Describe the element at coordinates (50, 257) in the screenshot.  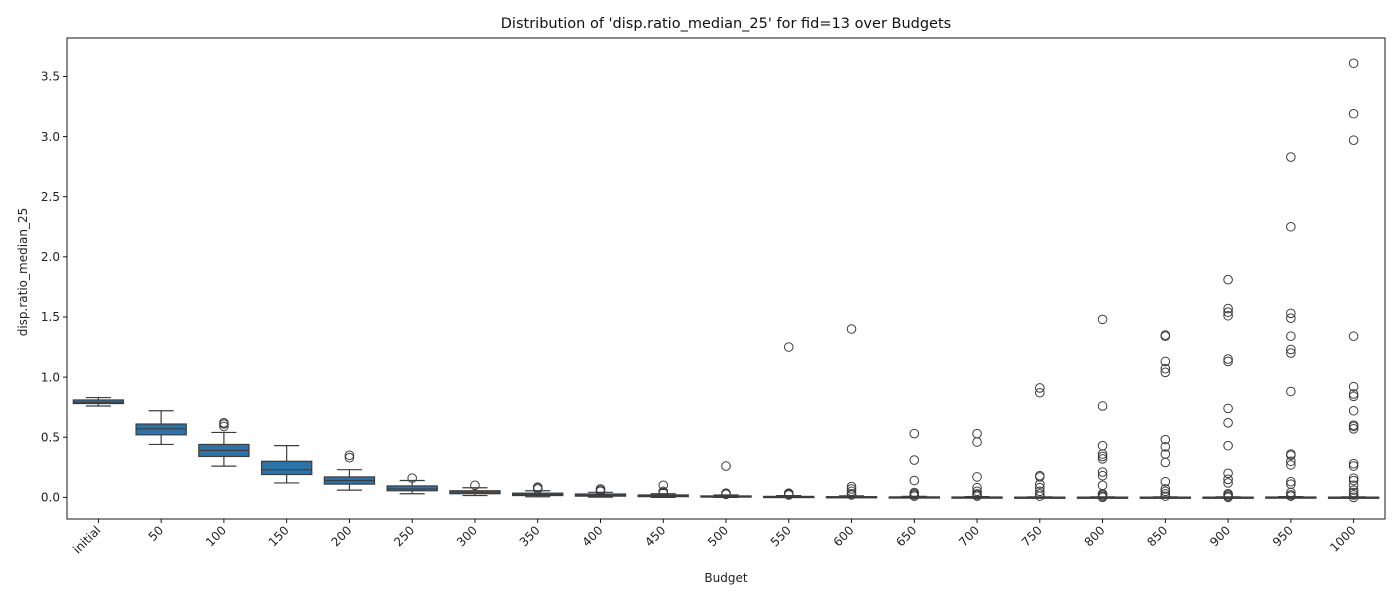
I see `y-tick-label: 2.0` at that location.